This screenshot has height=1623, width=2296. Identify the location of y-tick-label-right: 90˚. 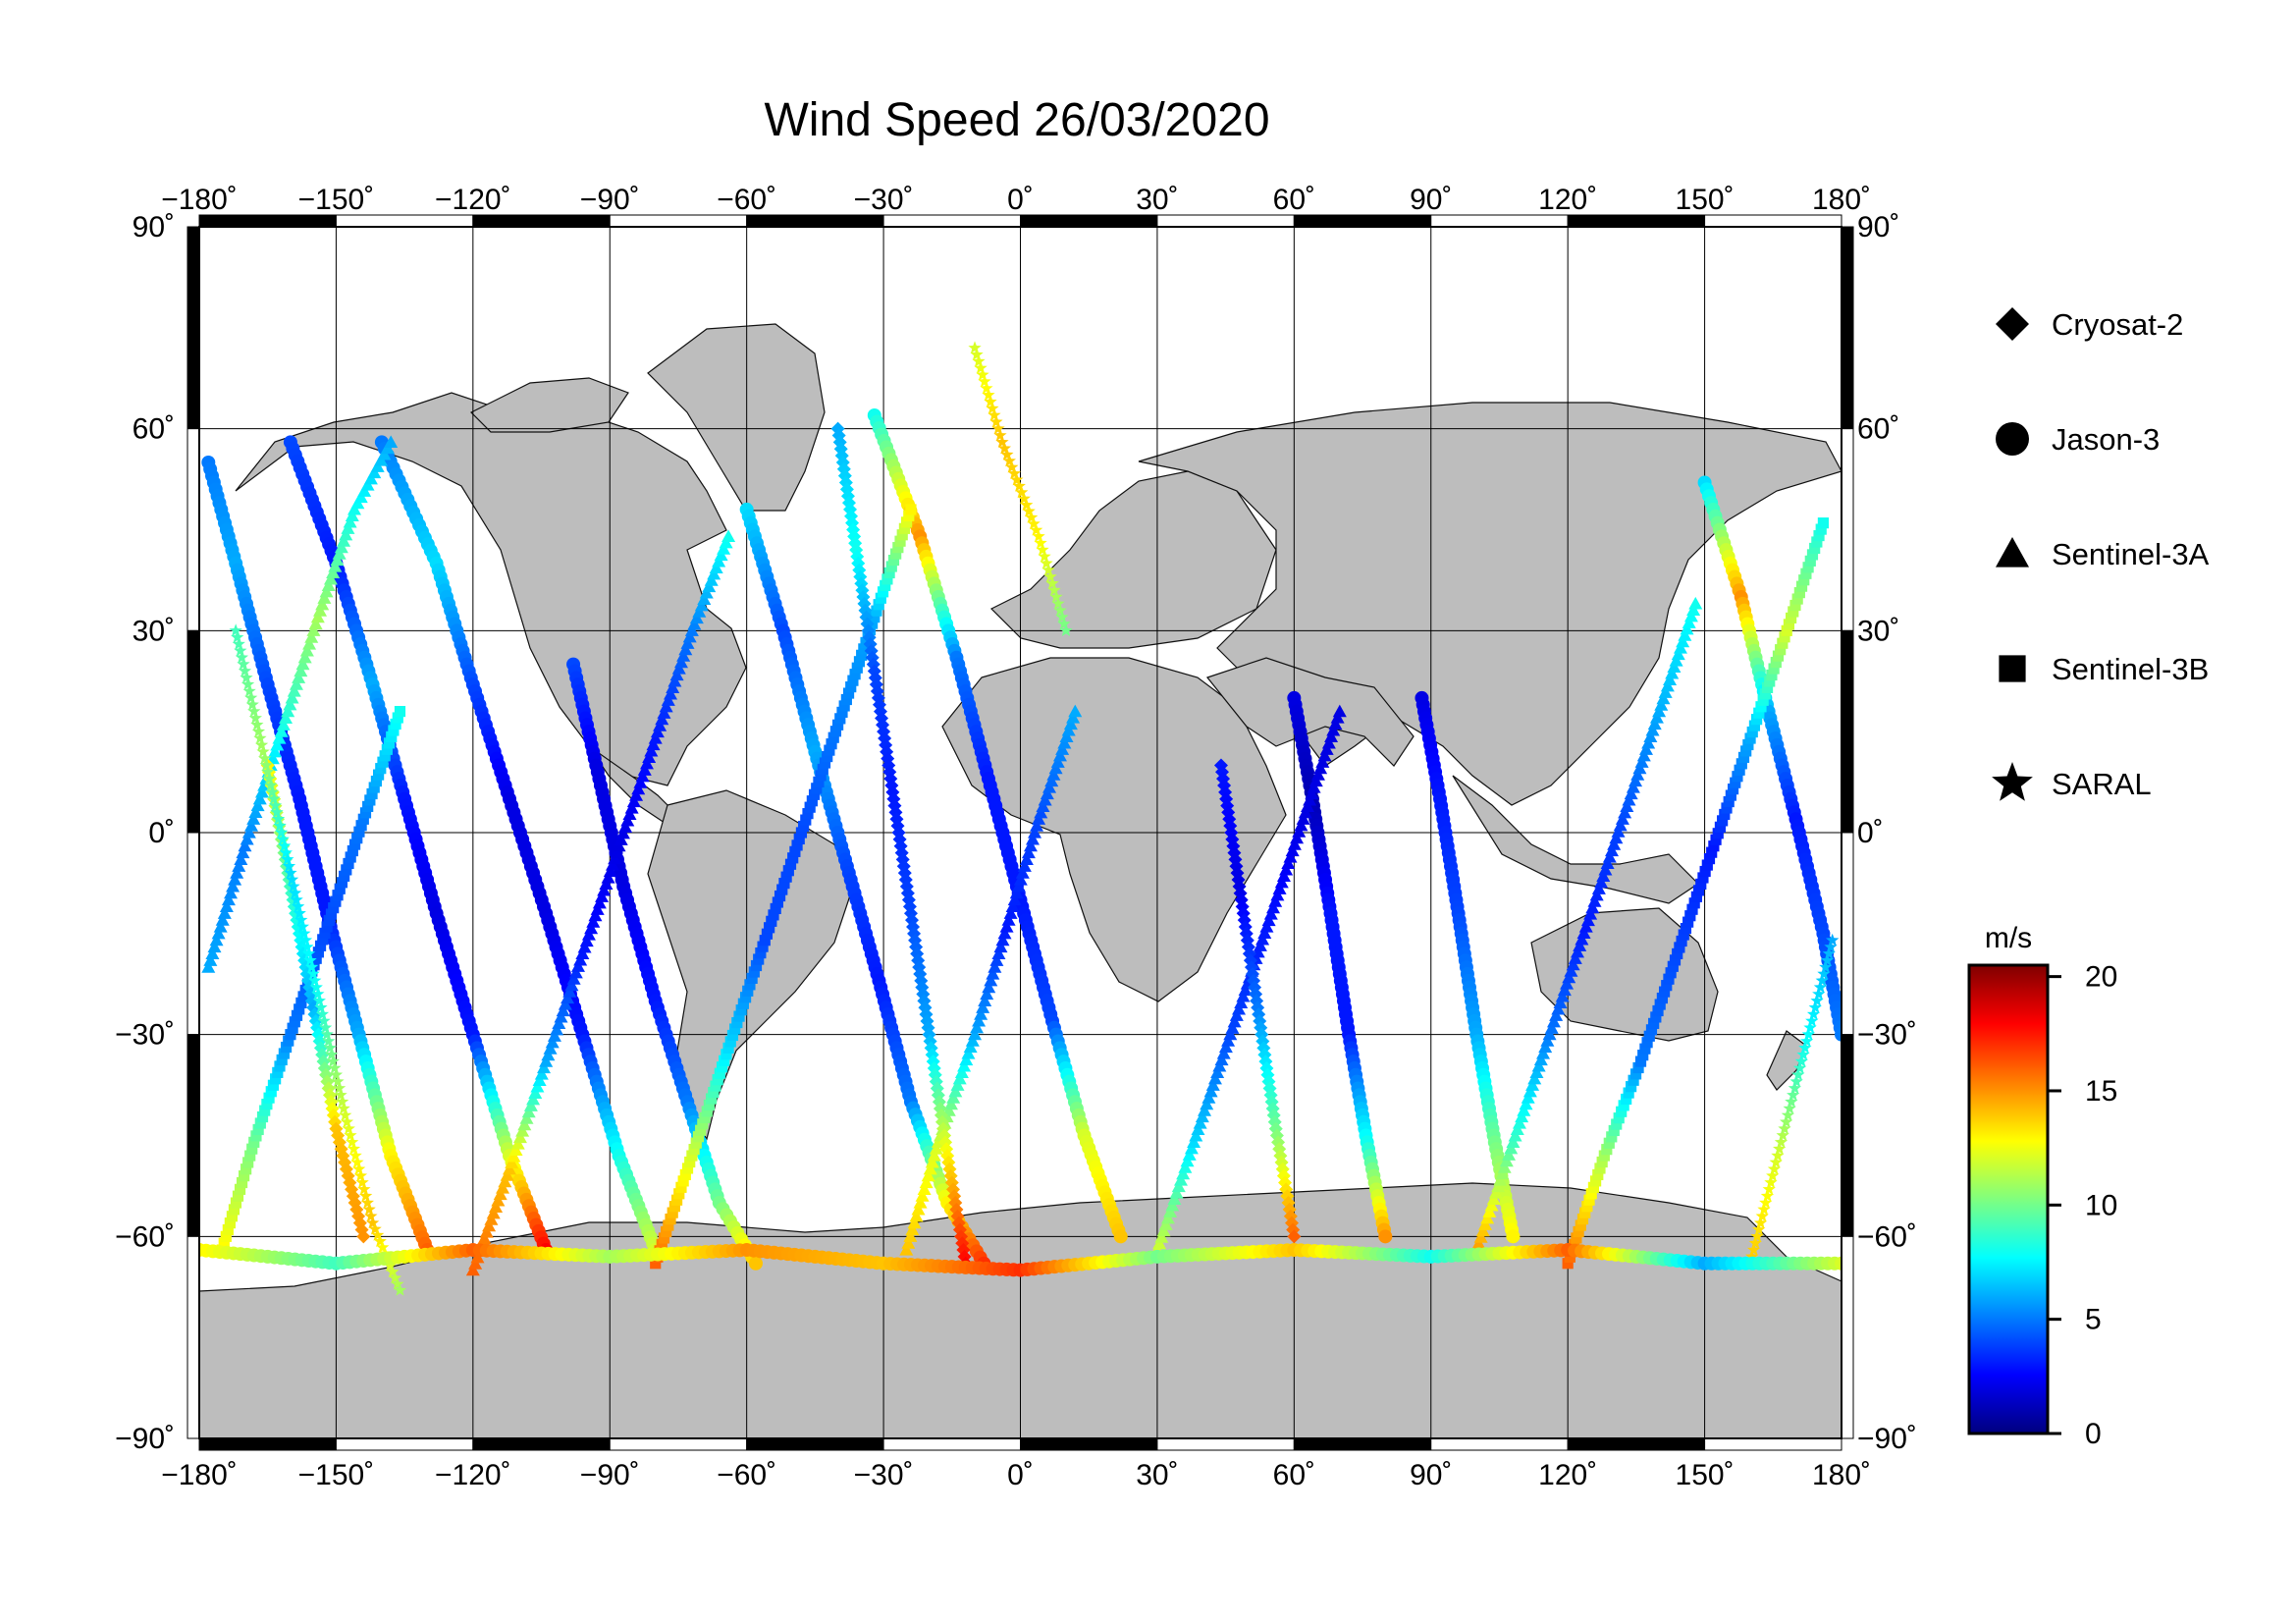
(1878, 227).